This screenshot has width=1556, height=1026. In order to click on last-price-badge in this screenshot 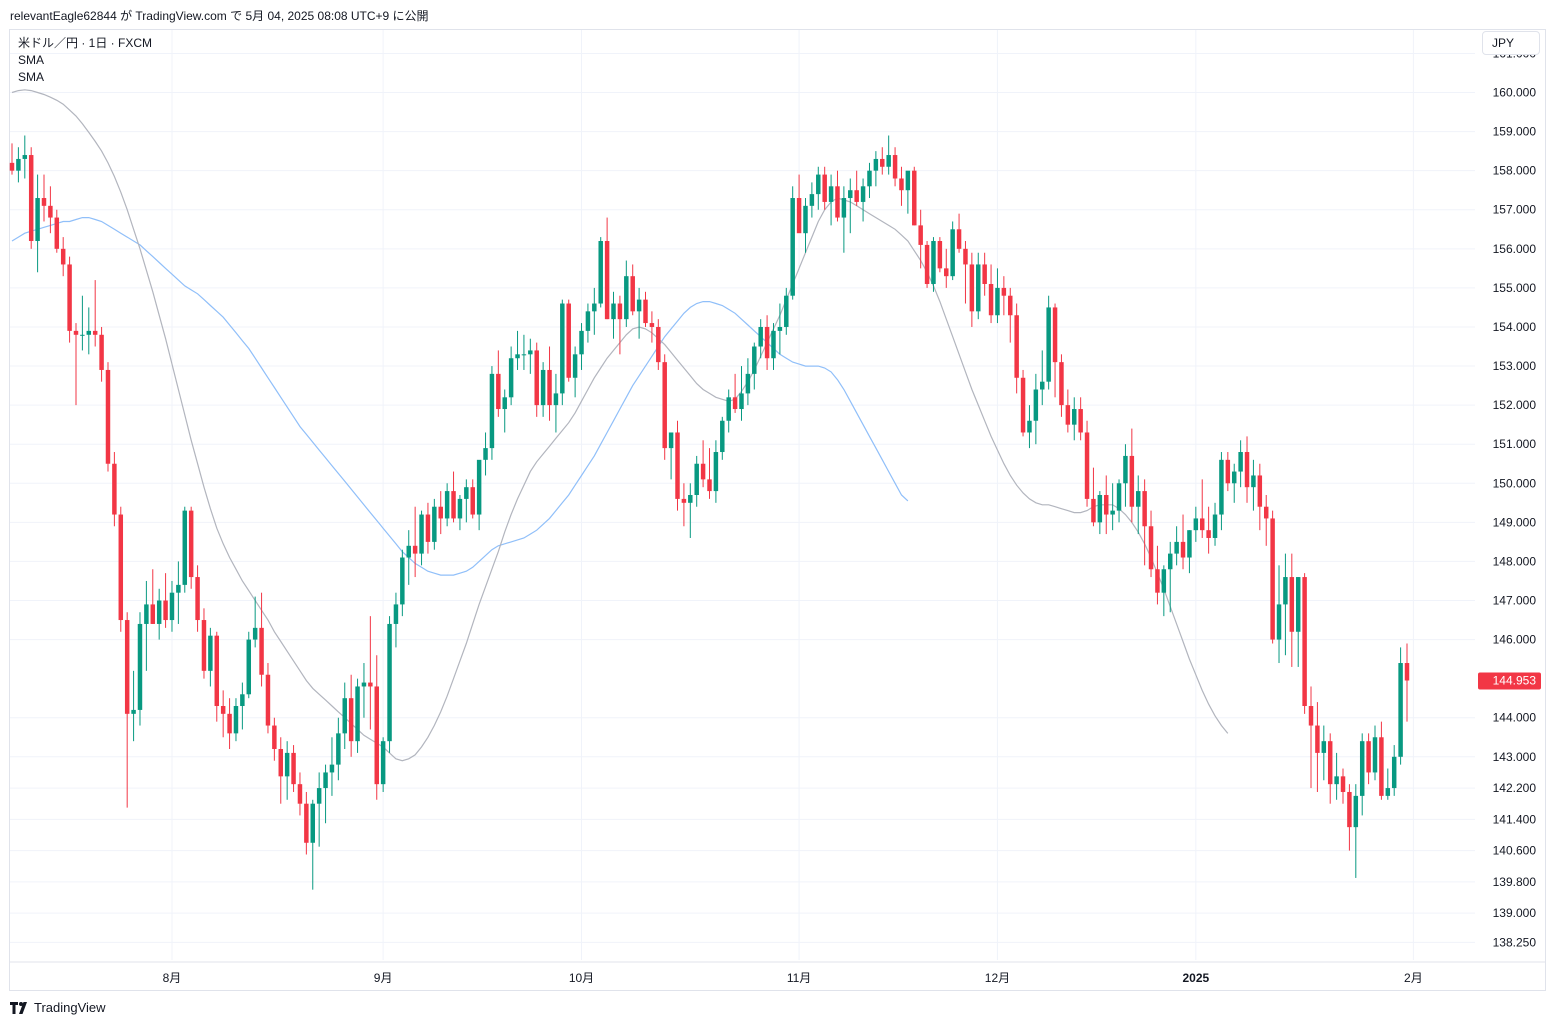, I will do `click(1509, 681)`.